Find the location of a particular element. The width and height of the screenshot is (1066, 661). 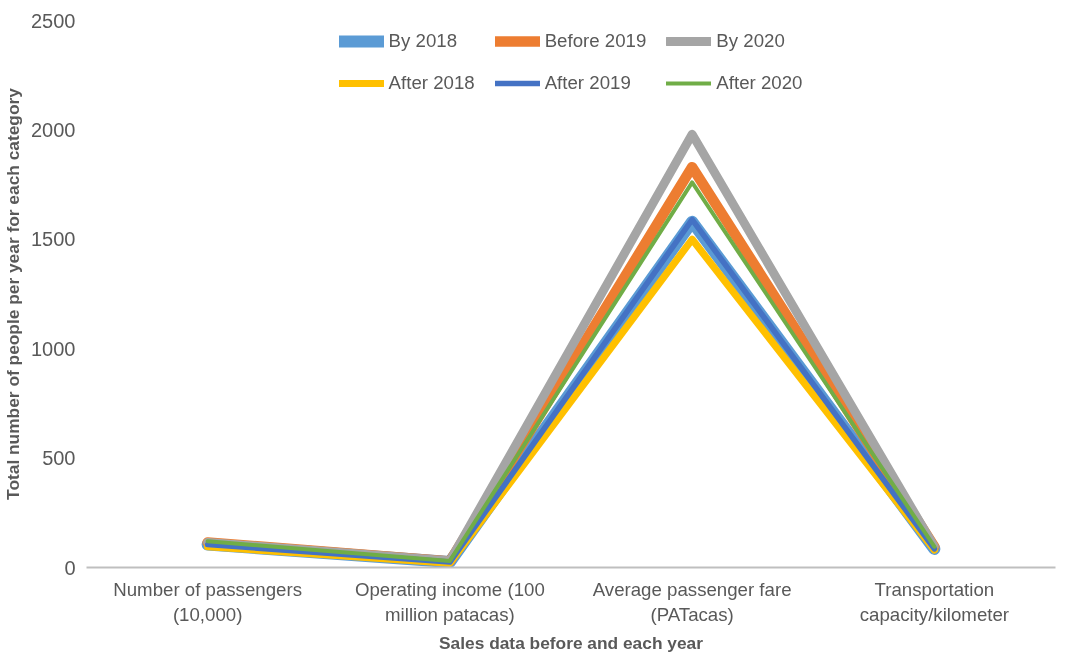

legend-label: After 2020 is located at coordinates (759, 83).